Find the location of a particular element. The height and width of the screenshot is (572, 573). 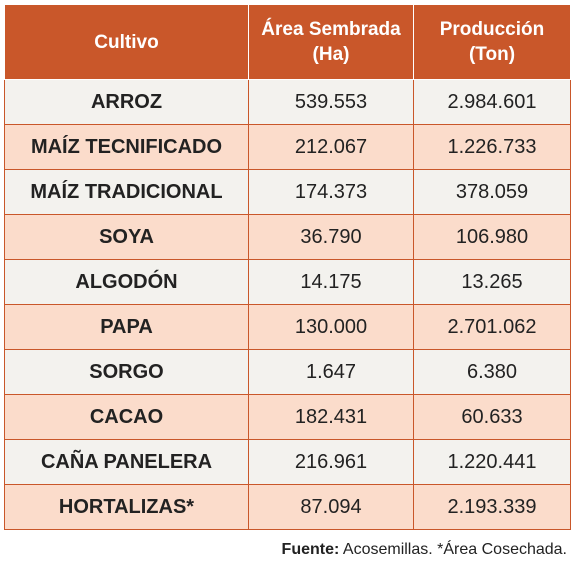

production-value: 6.380 is located at coordinates (492, 372).